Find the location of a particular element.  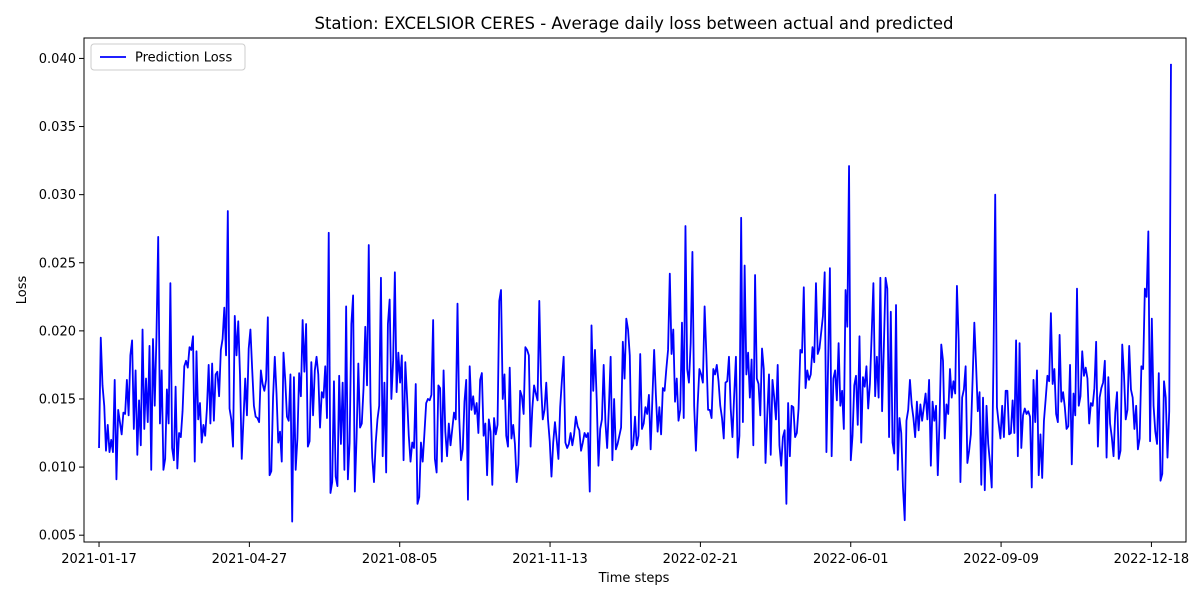

legend-box is located at coordinates (168, 57).